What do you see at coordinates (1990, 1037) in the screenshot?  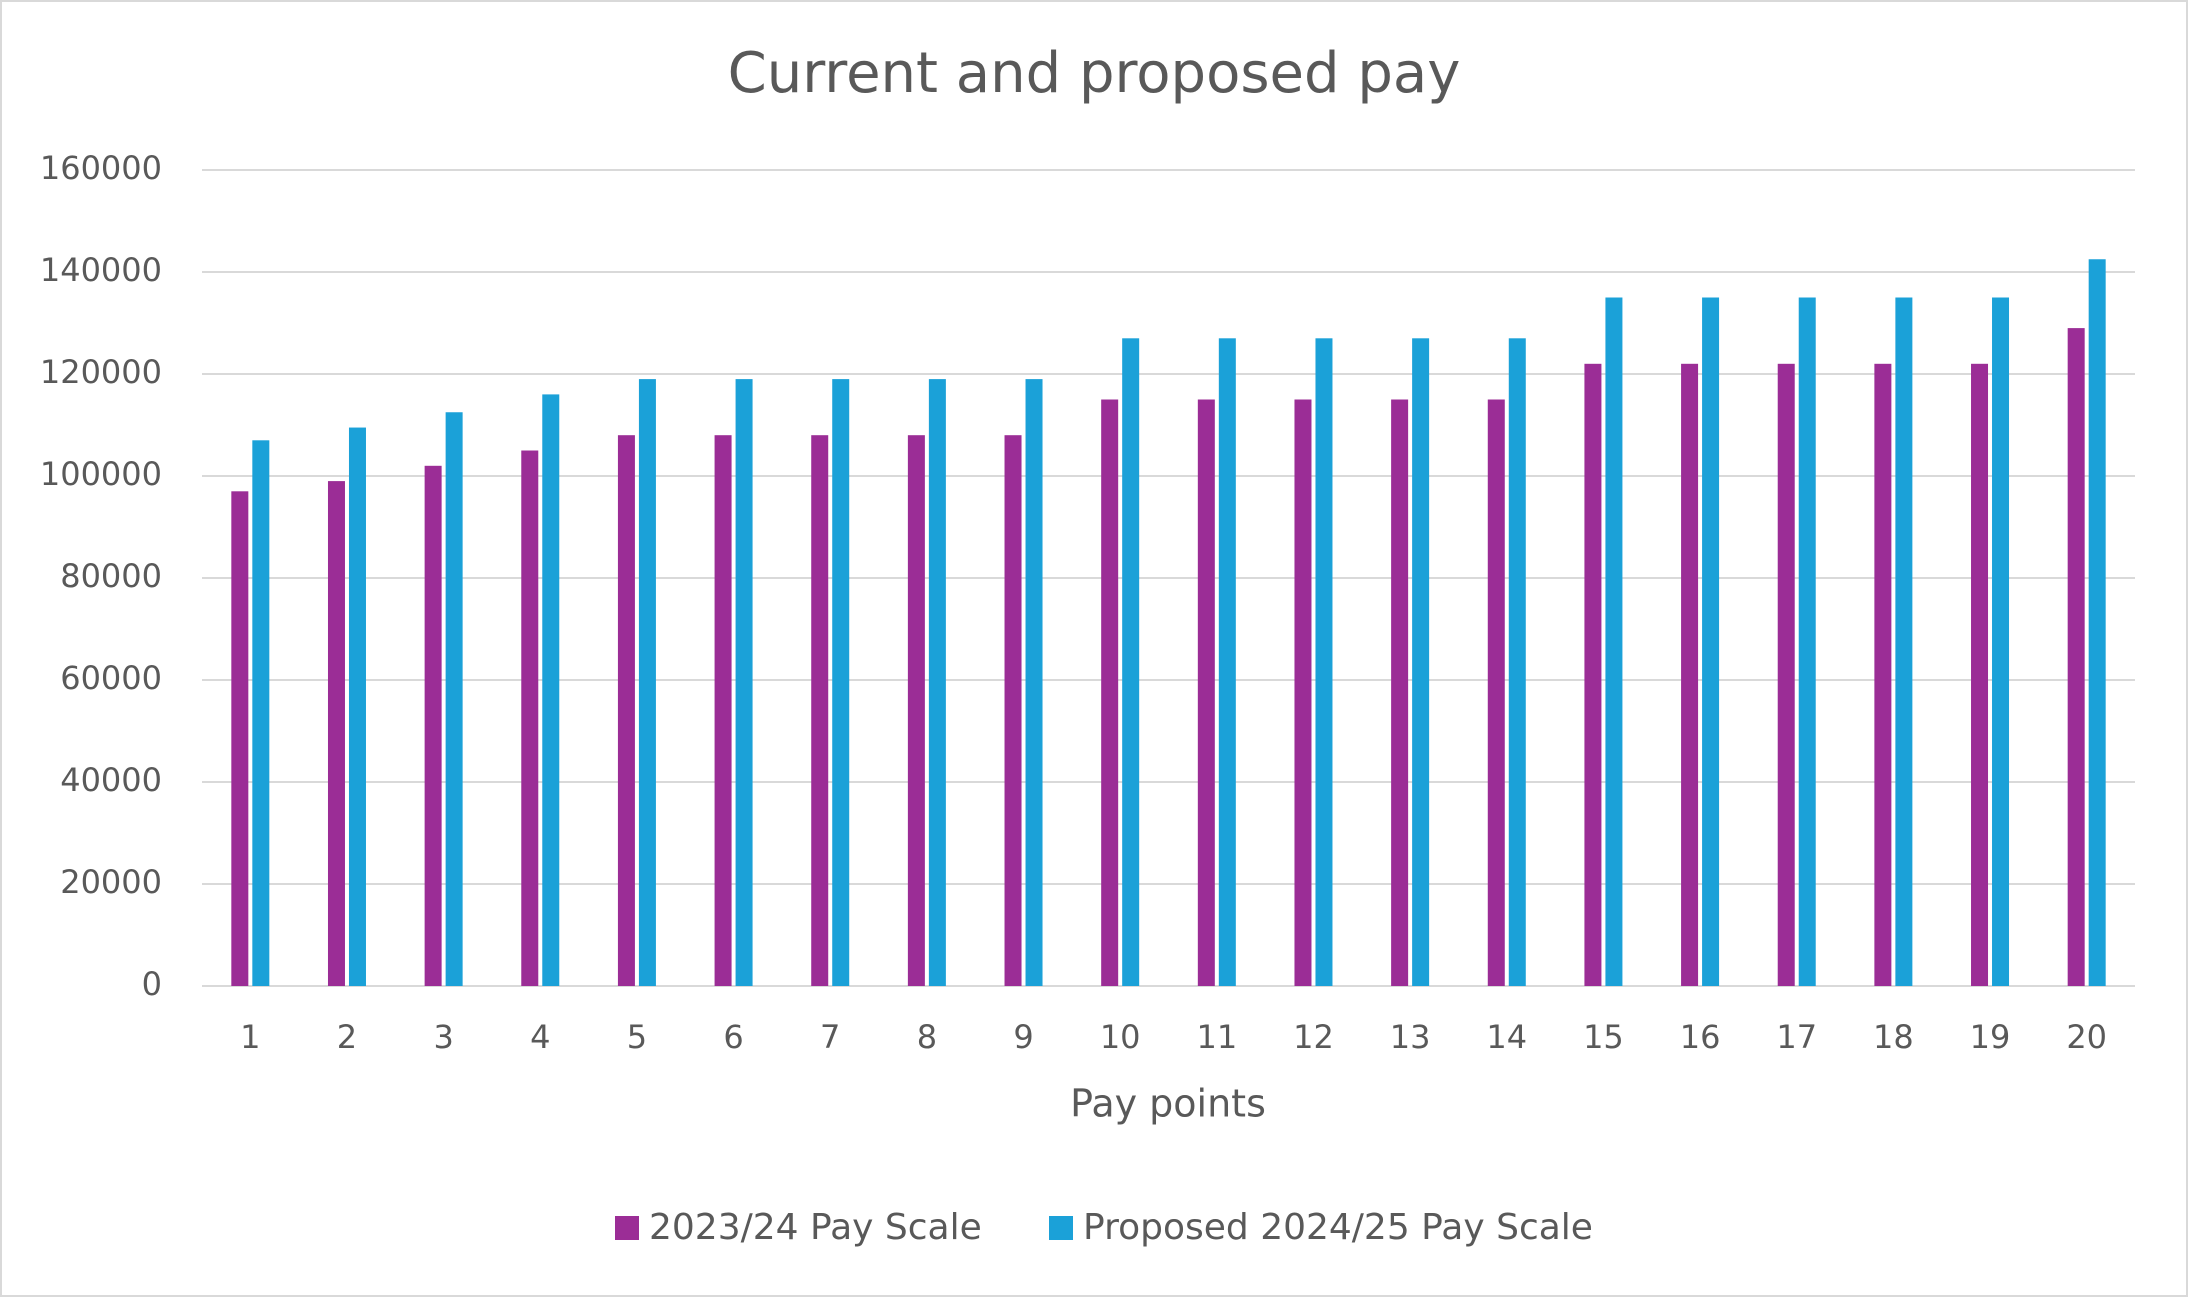 I see `x-tick-label: 19` at bounding box center [1990, 1037].